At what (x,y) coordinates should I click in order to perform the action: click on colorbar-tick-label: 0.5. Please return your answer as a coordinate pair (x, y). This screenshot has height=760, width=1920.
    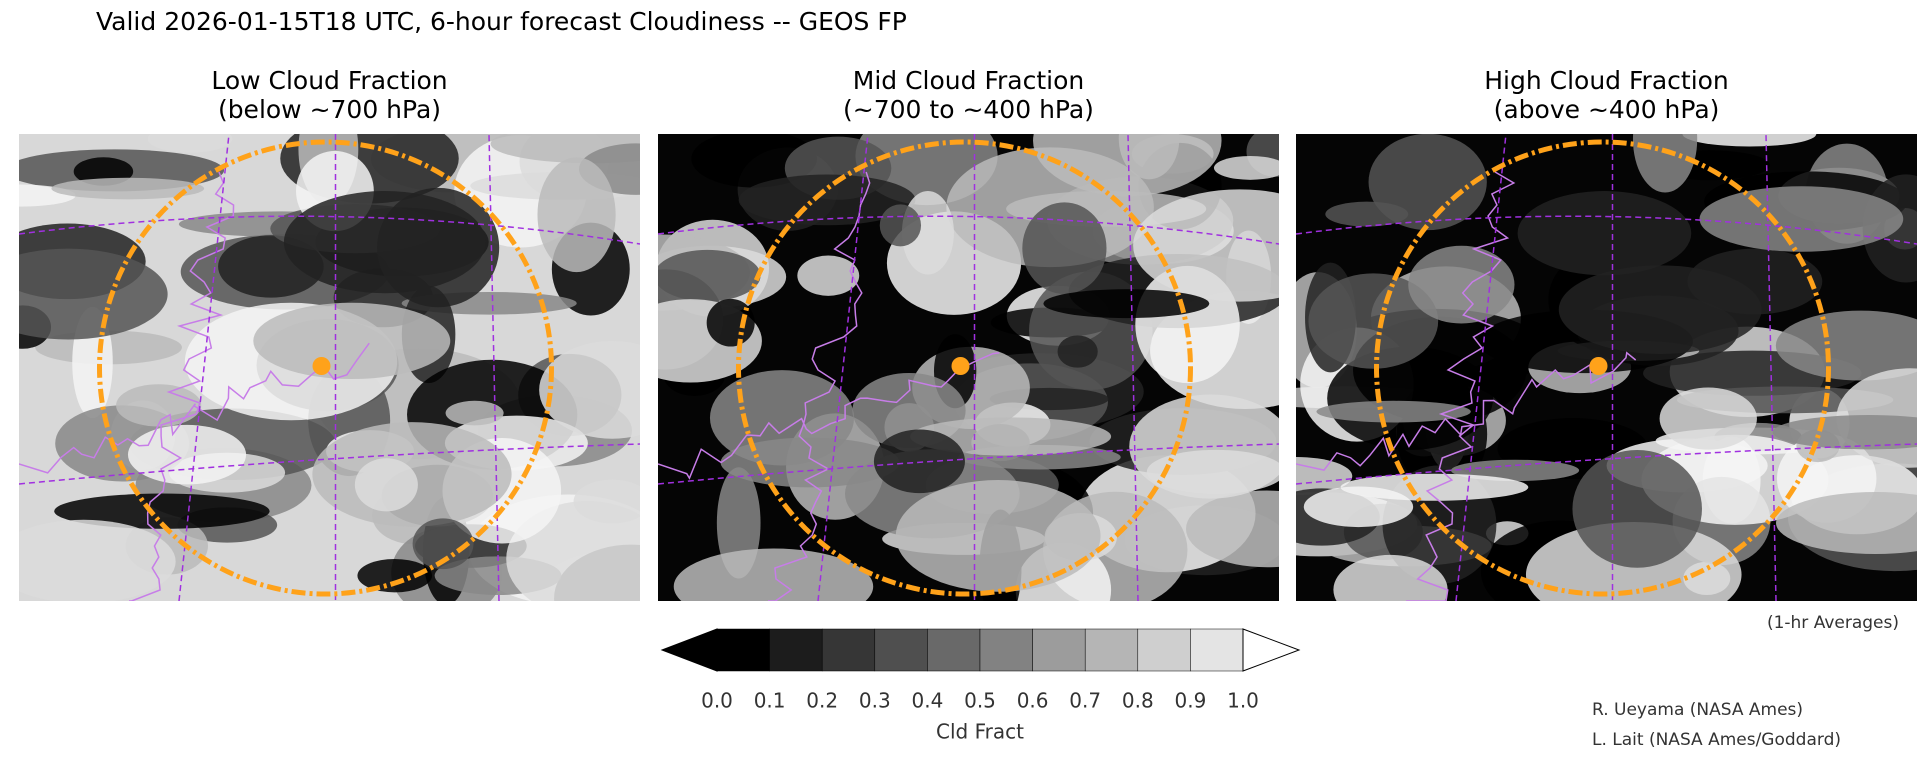
    Looking at the image, I should click on (980, 701).